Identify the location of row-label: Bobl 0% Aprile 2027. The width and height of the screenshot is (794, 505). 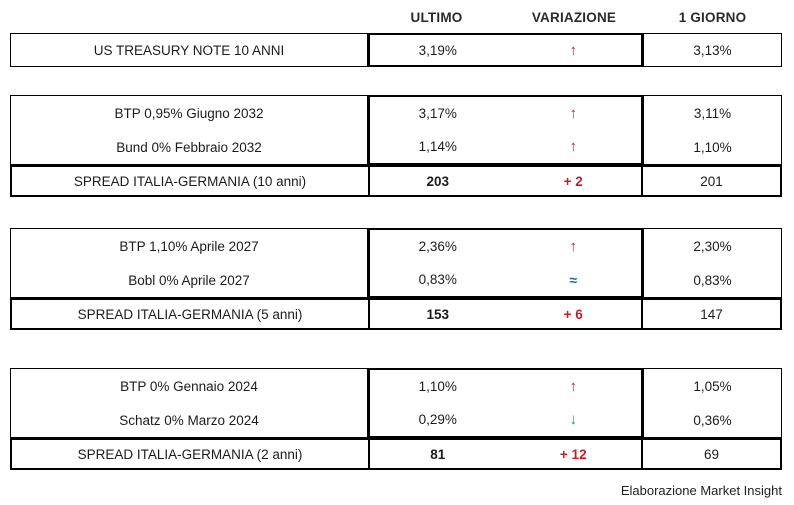
(189, 280).